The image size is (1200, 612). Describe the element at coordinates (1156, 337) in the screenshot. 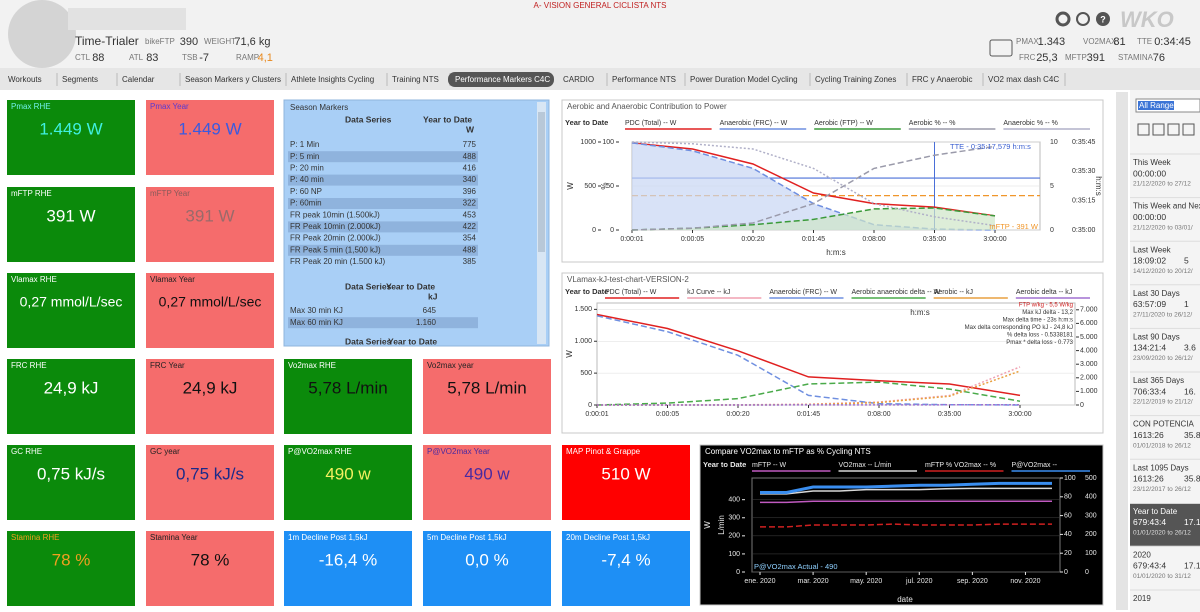

I see `range-name: Last 90 Days` at that location.